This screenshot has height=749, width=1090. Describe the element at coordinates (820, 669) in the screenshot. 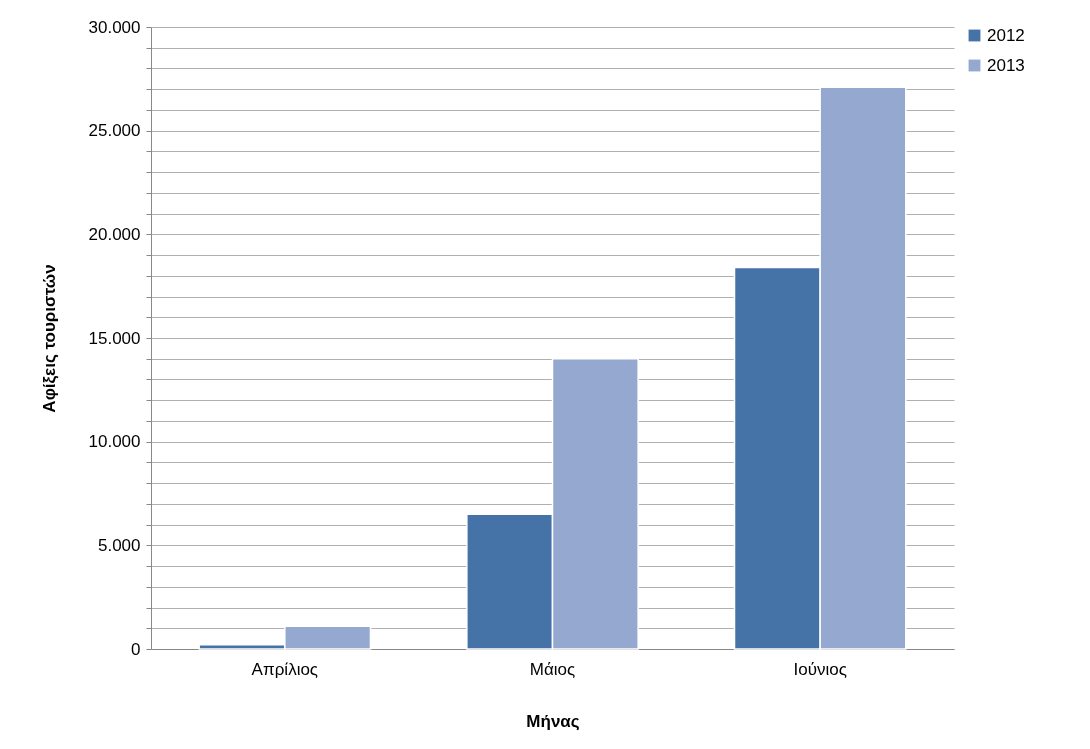

I see `x-tick-label: Ιούνιος` at that location.